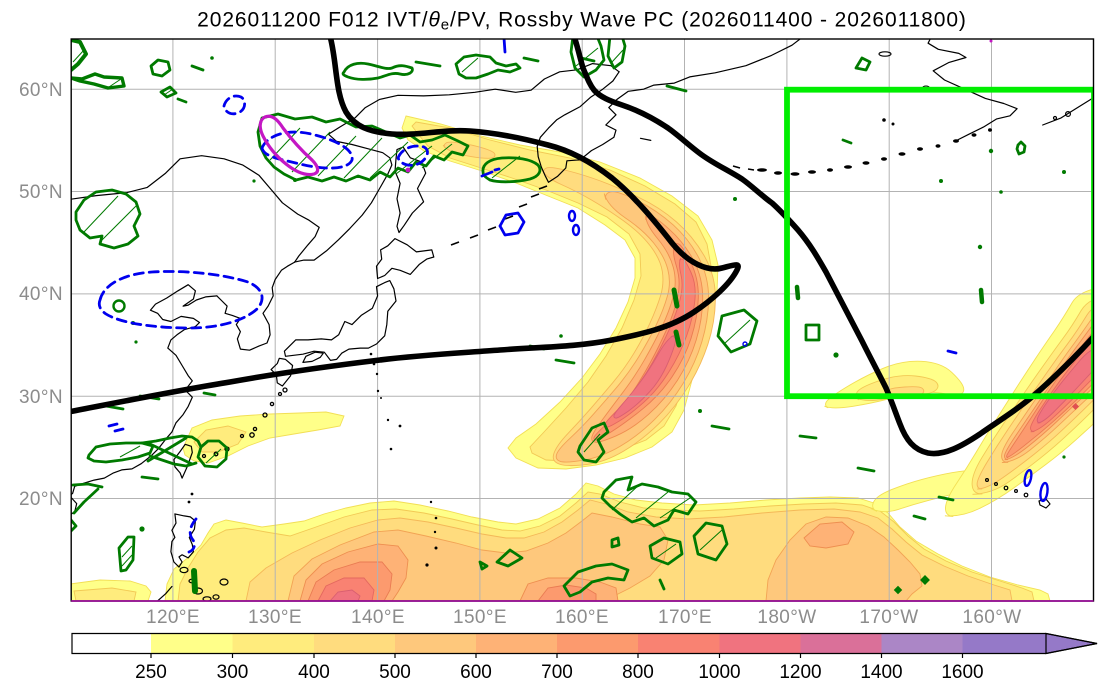 This screenshot has height=694, width=1105. I want to click on svg-text: 60°N, so click(41, 90).